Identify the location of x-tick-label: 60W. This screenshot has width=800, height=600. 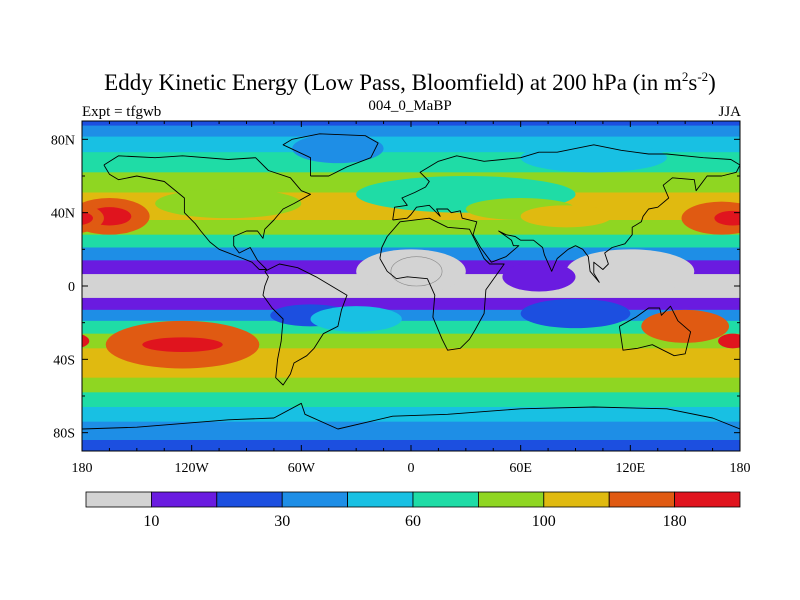
(302, 468).